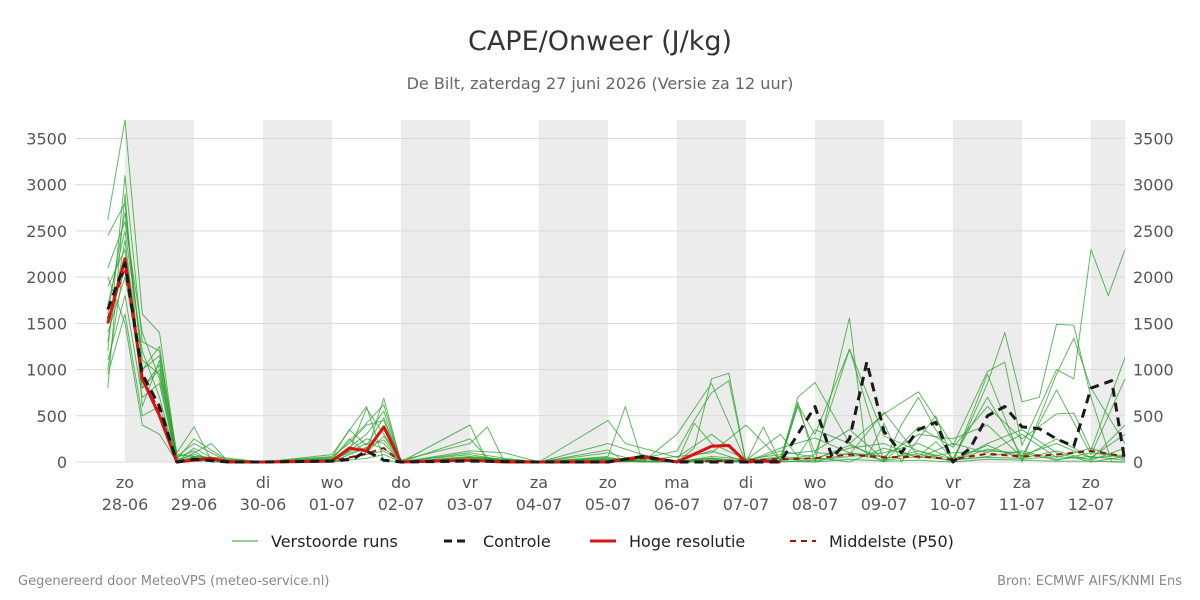 The image size is (1200, 600). What do you see at coordinates (193, 482) in the screenshot?
I see `x-tick-day-1: ma` at bounding box center [193, 482].